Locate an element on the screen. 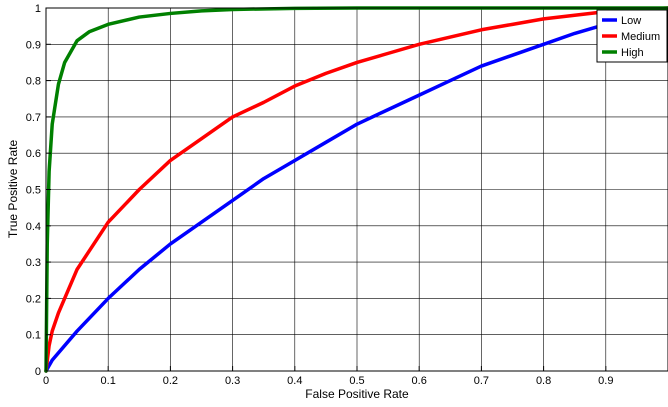 The image size is (668, 407). x-axis-title: False Positive Rate is located at coordinates (357, 394).